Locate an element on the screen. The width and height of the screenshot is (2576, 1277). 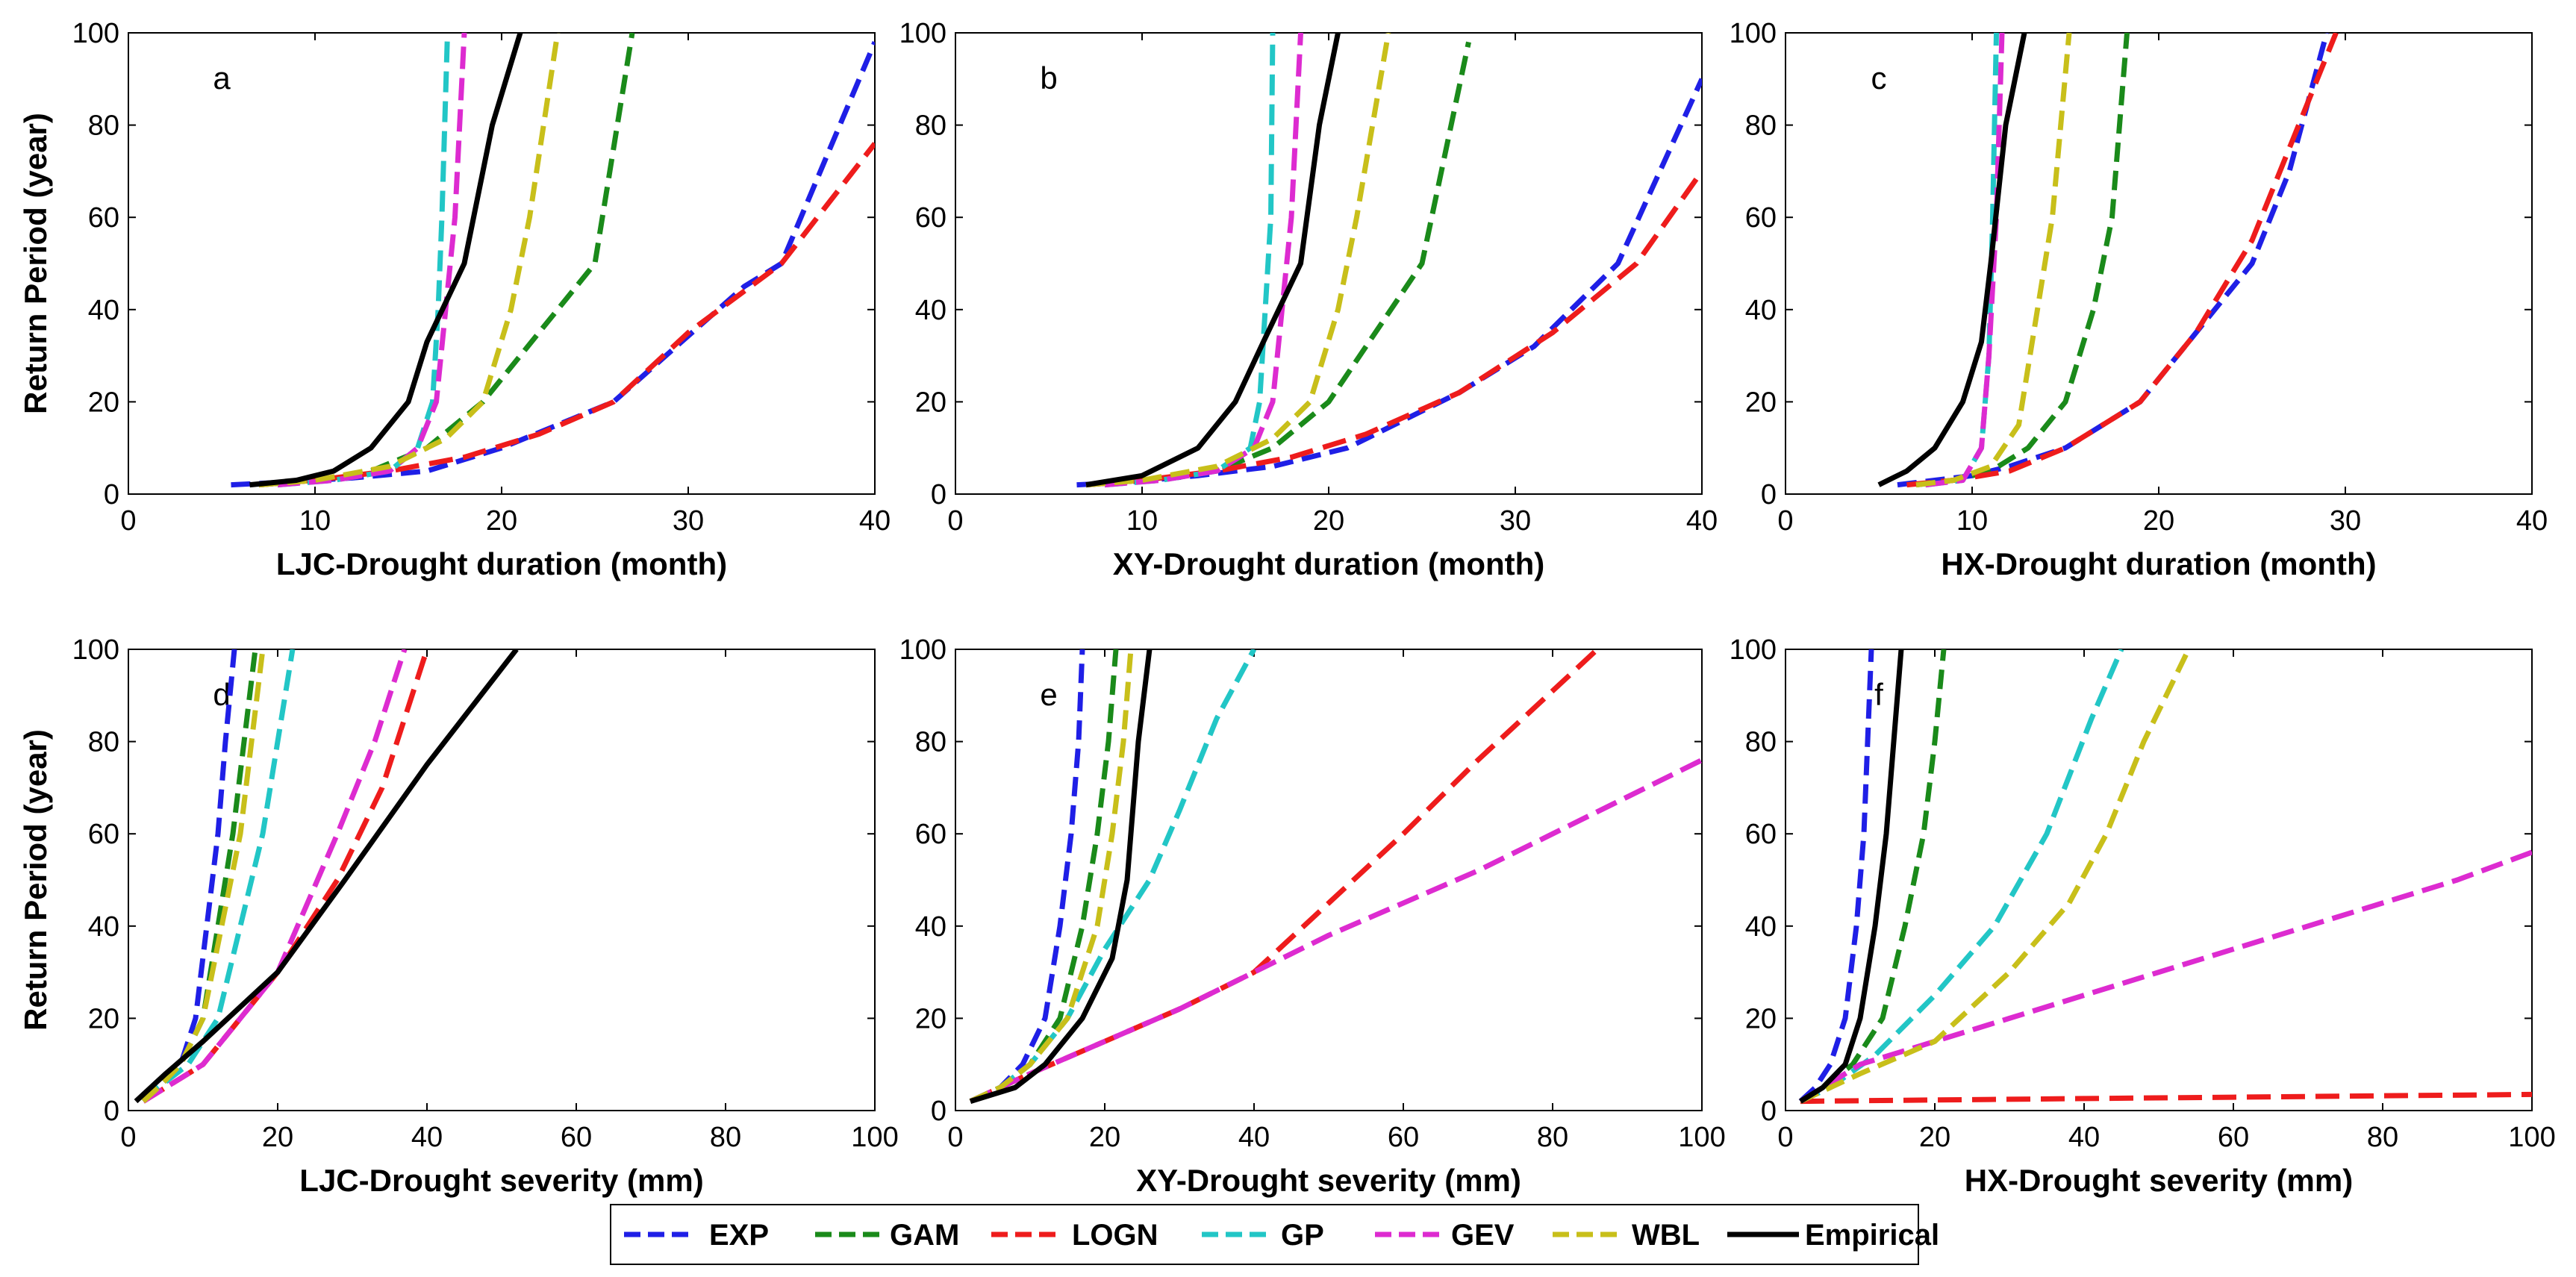
plot-area-c is located at coordinates (2159, 263).